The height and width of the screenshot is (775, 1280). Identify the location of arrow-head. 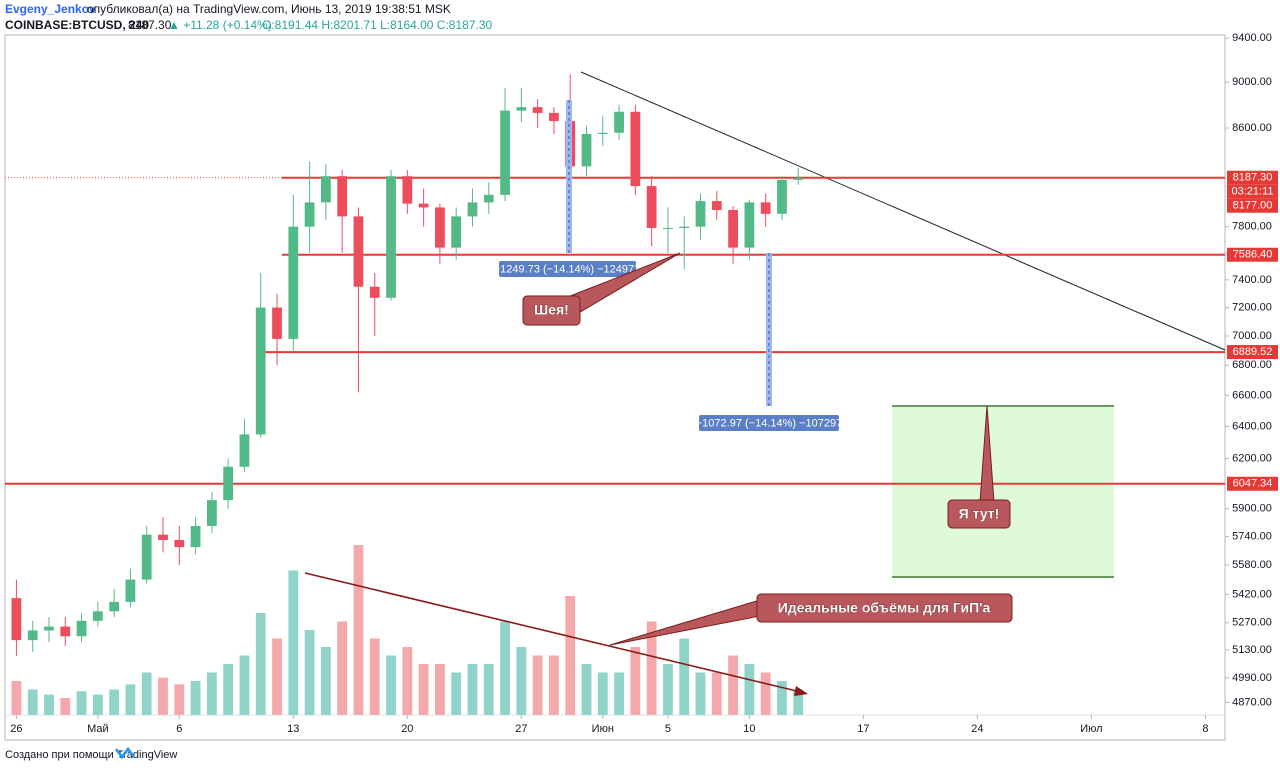
(801, 691).